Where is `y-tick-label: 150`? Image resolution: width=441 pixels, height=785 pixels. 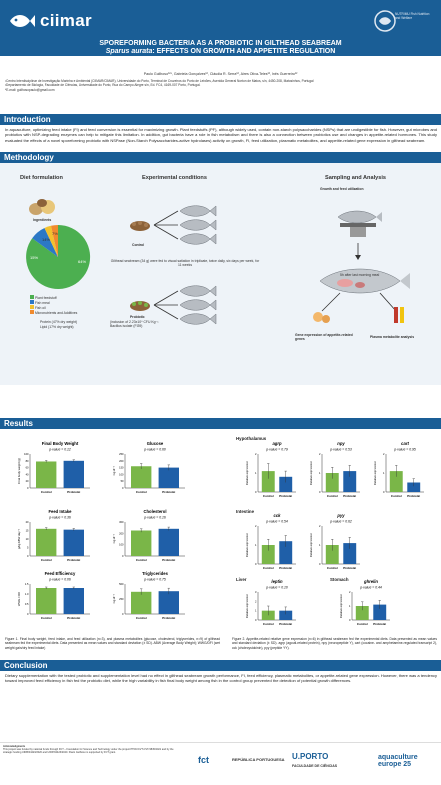
y-tick-label: 150 is located at coordinates (121, 468).